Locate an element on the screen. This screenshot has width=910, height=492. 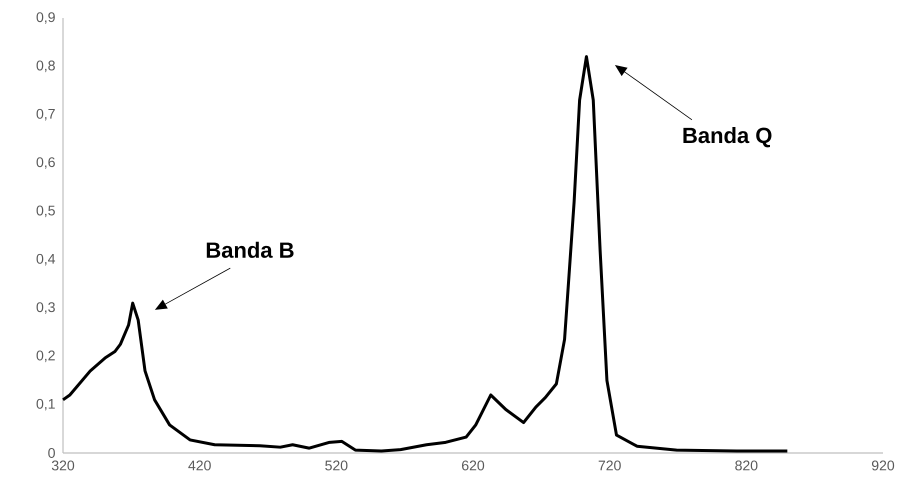
x-tick-label: 820 is located at coordinates (746, 465).